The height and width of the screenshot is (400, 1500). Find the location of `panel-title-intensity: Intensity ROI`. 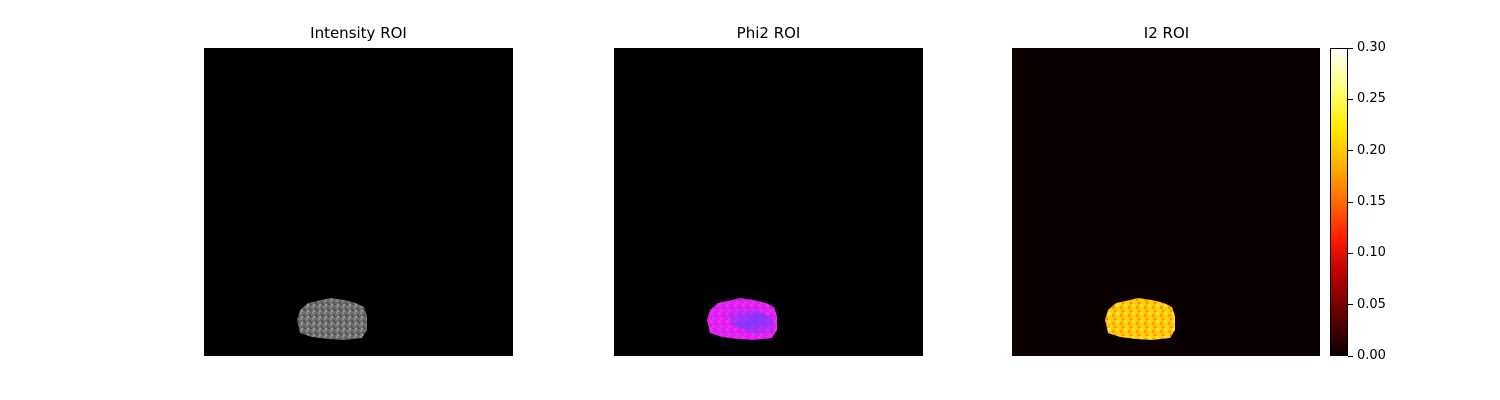

panel-title-intensity: Intensity ROI is located at coordinates (358, 33).